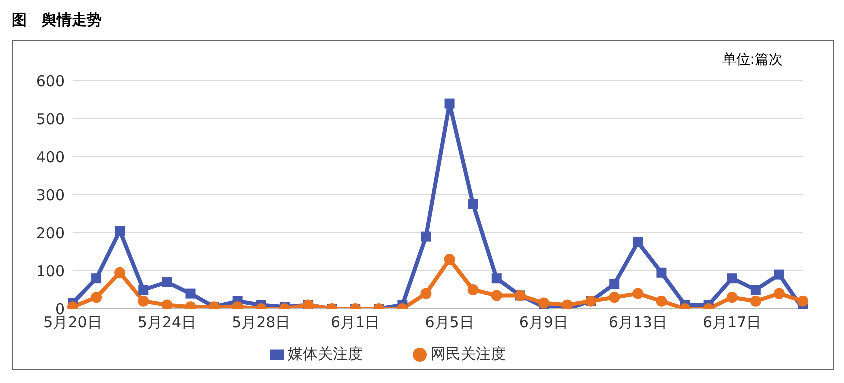 The width and height of the screenshot is (844, 383). What do you see at coordinates (449, 323) in the screenshot?
I see `x-tick-label: 6月5日` at bounding box center [449, 323].